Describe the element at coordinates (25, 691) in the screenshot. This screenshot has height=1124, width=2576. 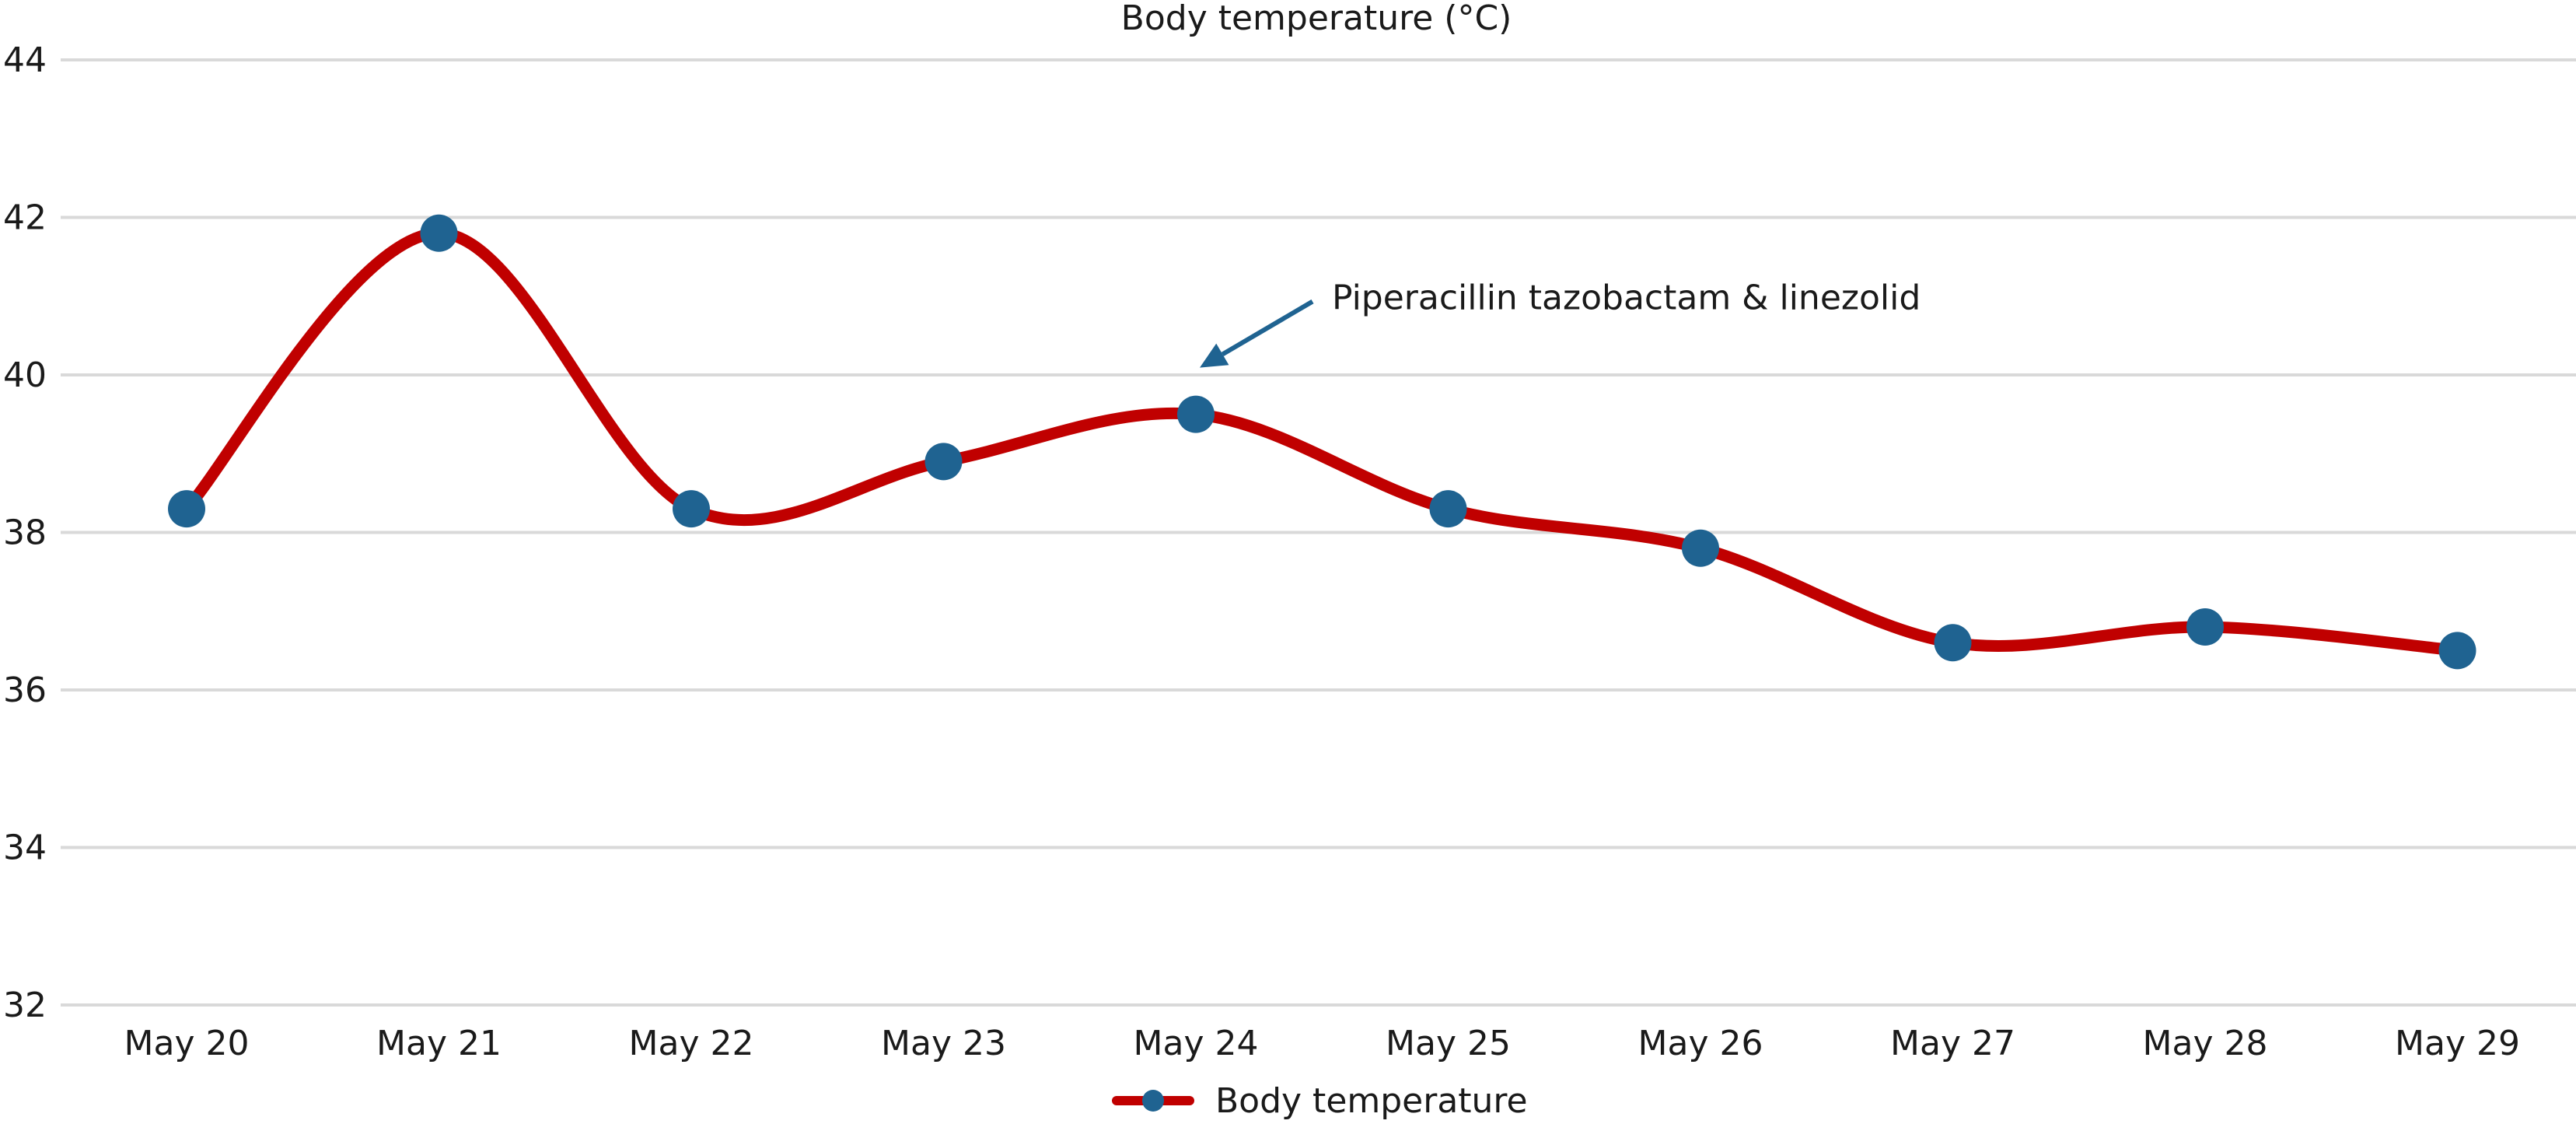
I see `y-tick-36: 36` at that location.